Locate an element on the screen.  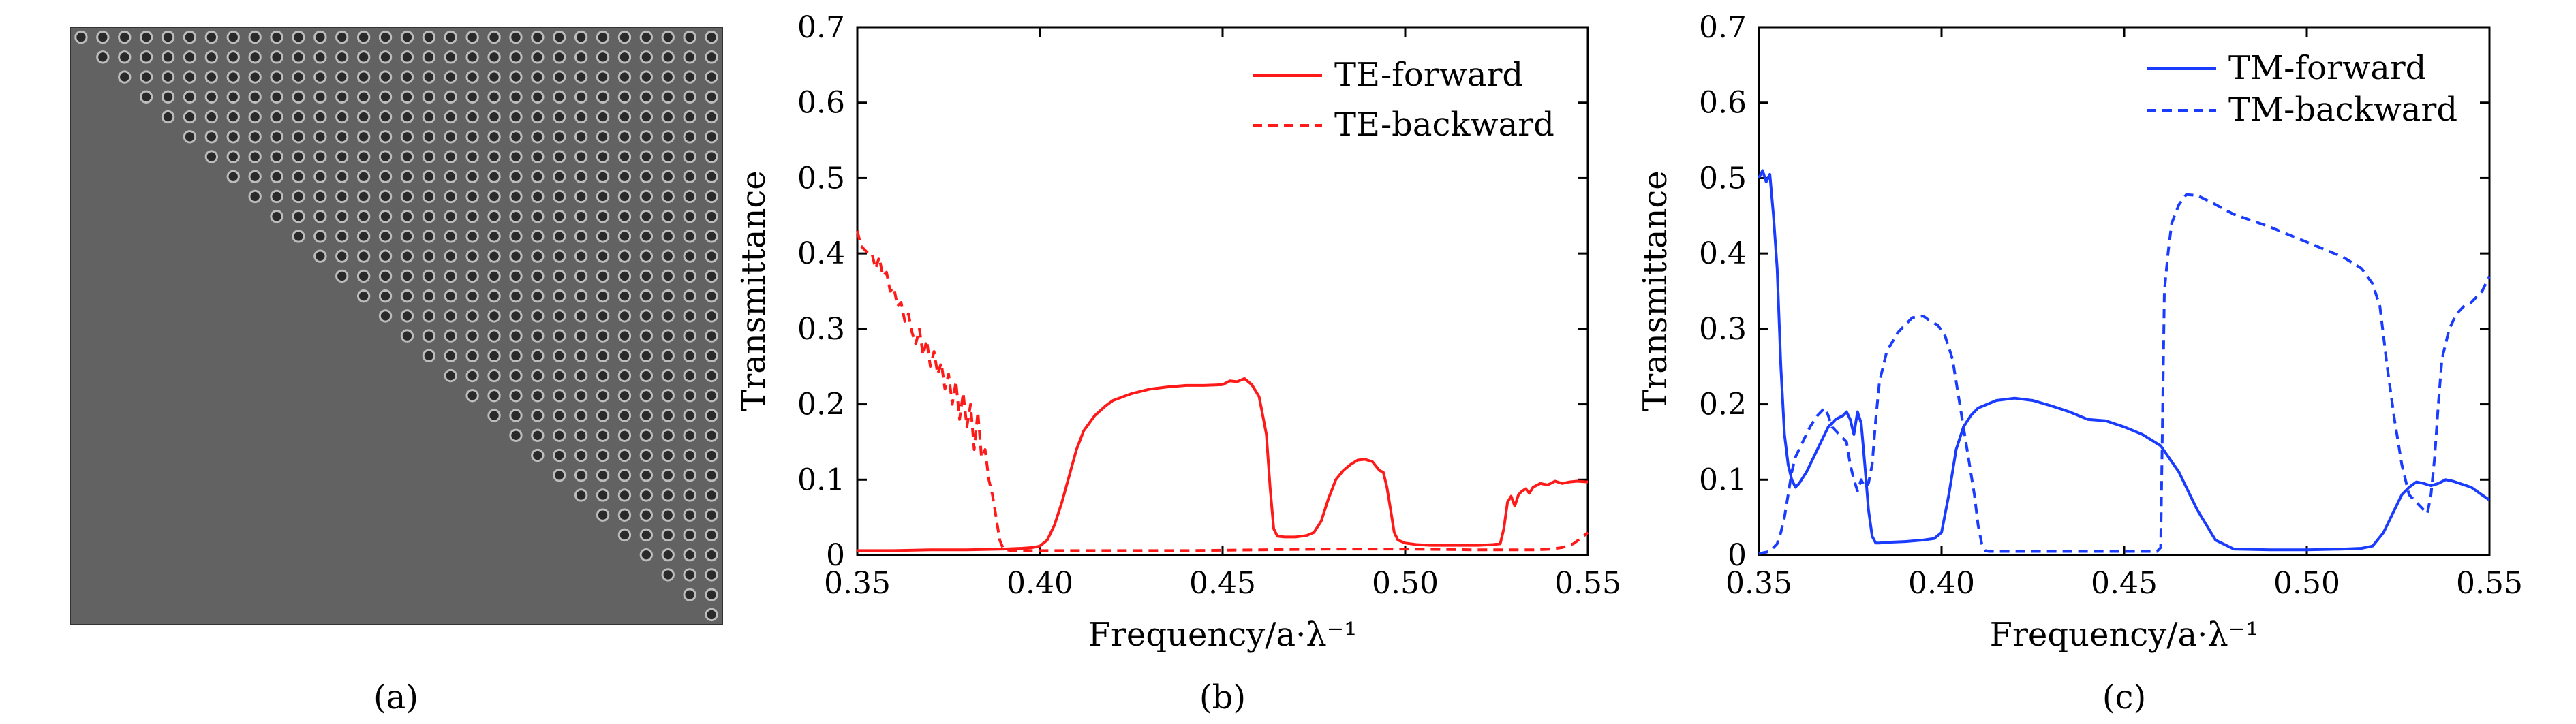
x-tick-label-b: 0.55 is located at coordinates (1587, 583).